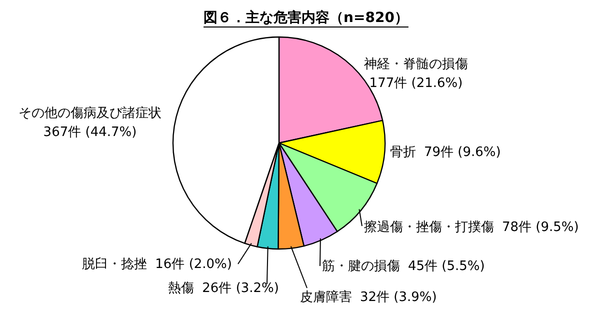  Describe the element at coordinates (193, 264) in the screenshot. I see `data-label: 16件 (2.0%)` at that location.